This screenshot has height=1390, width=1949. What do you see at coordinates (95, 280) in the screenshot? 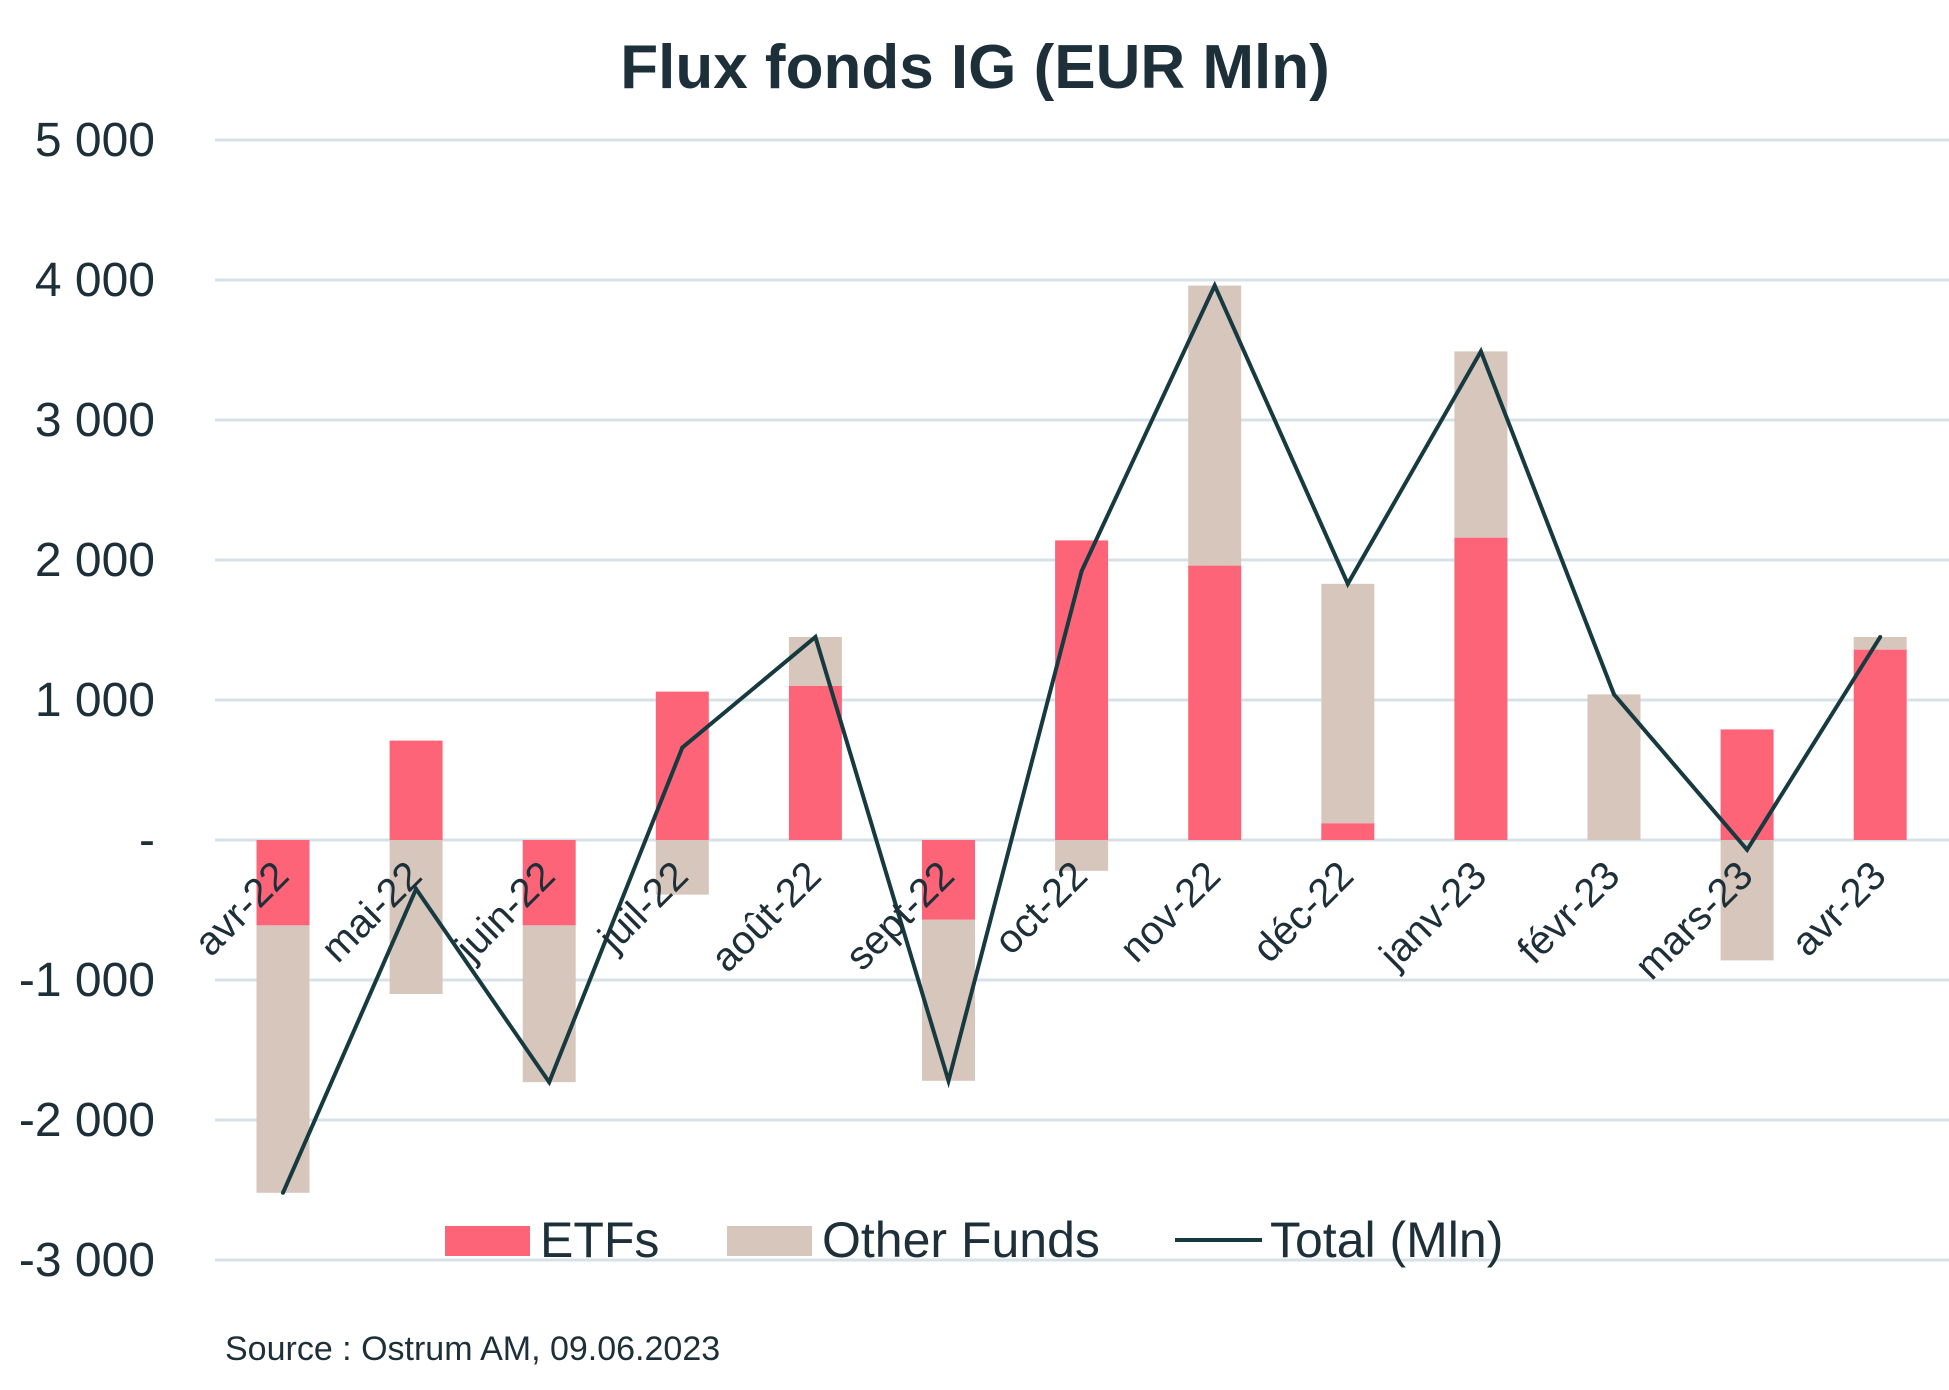
I see `y-tick-label: 4 000` at bounding box center [95, 280].